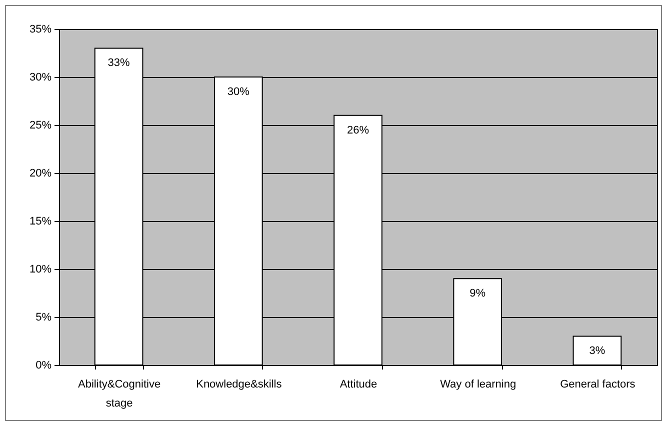 The height and width of the screenshot is (426, 665). Describe the element at coordinates (40, 126) in the screenshot. I see `y-tick-label: 25%` at that location.